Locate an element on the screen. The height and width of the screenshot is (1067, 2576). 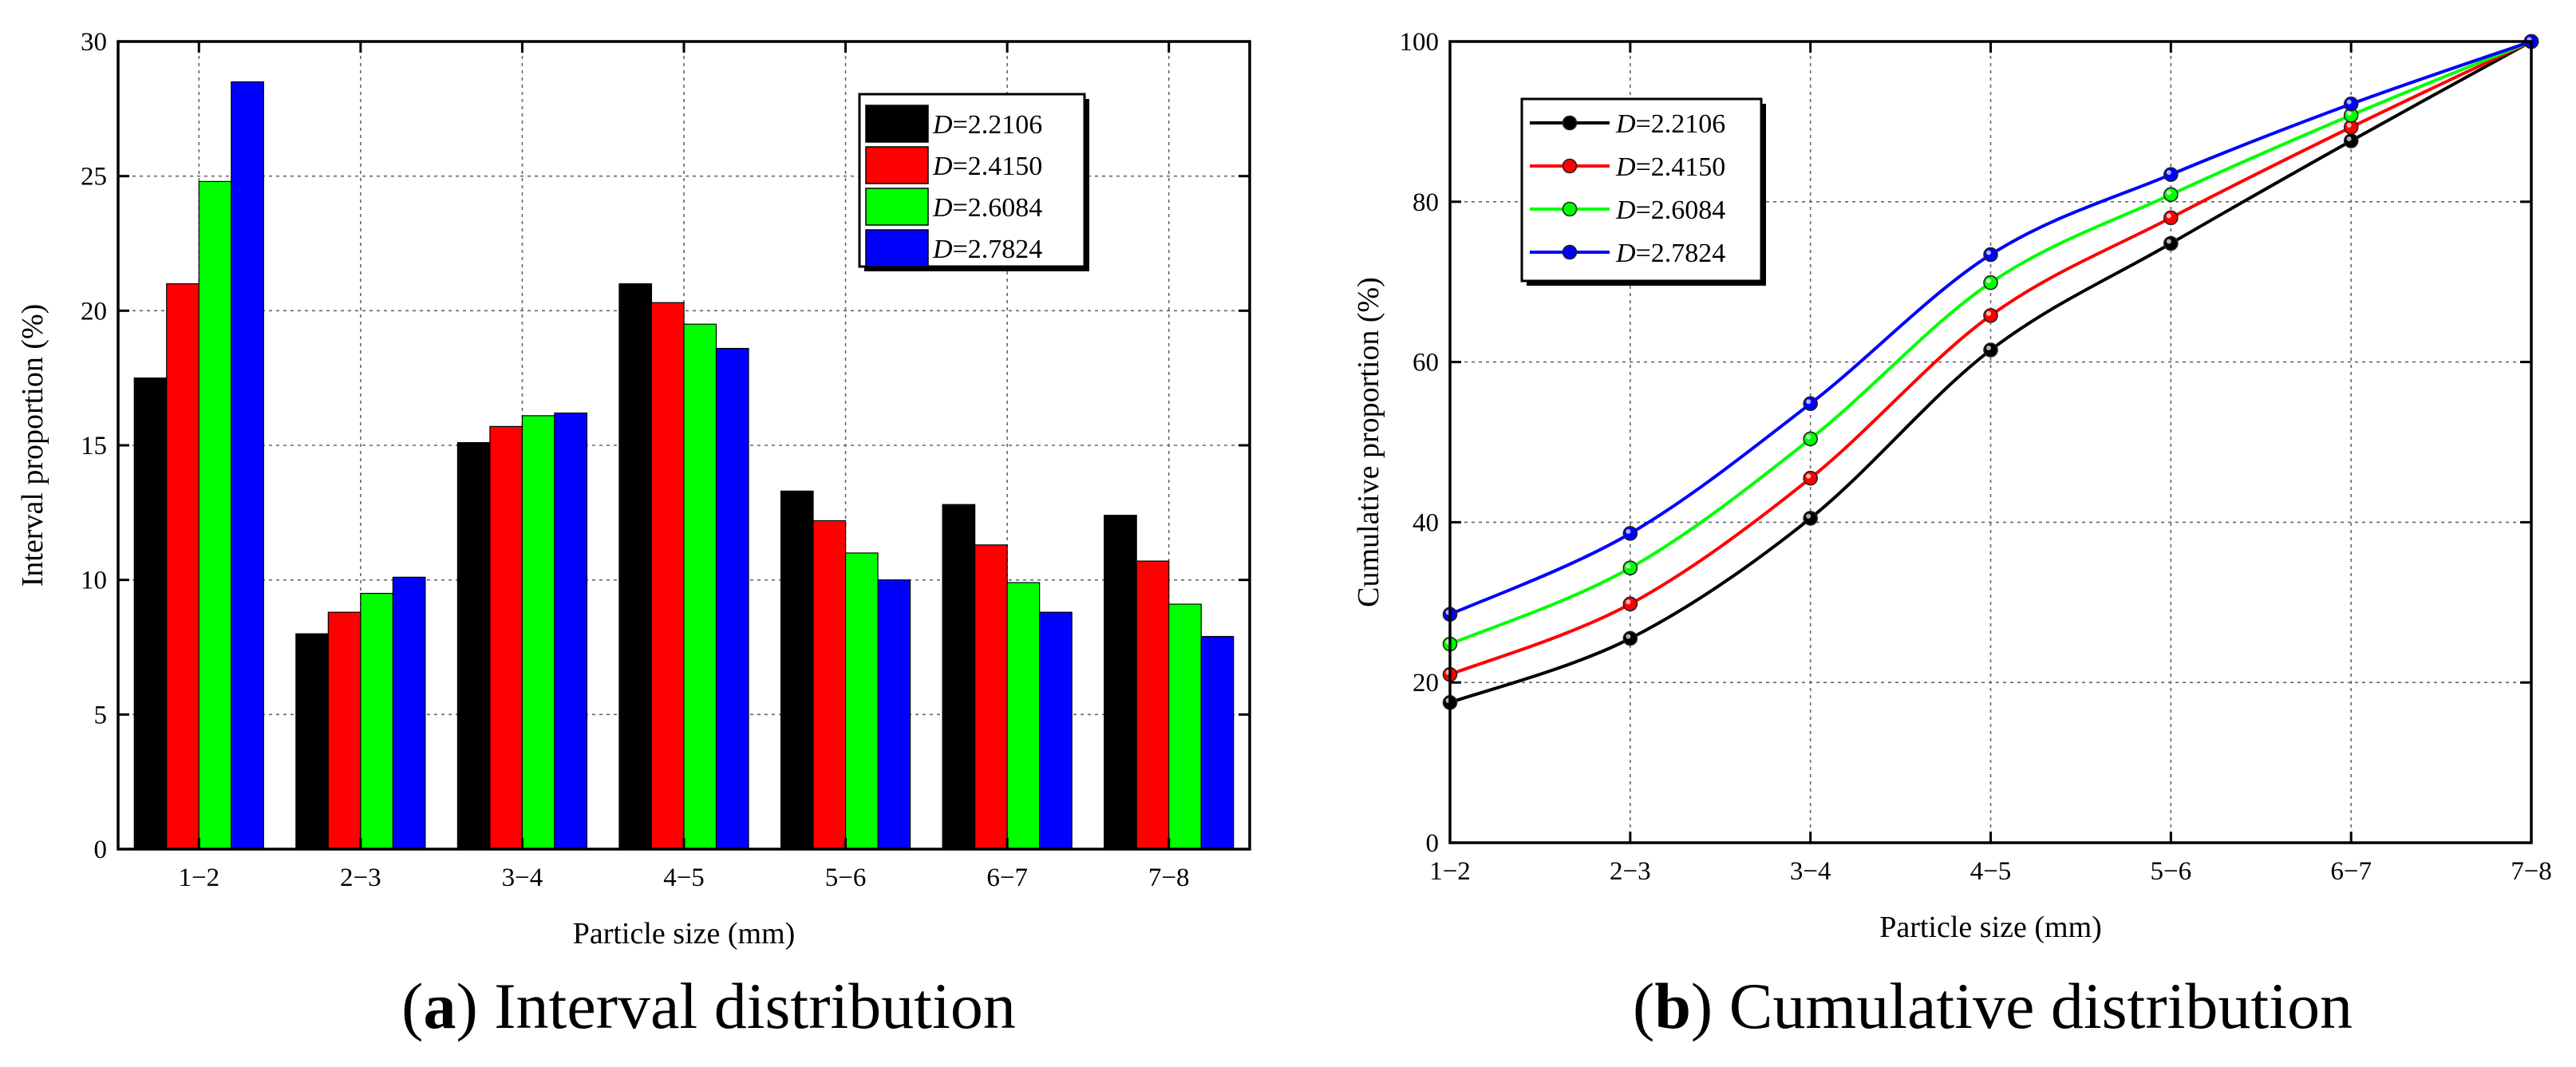
y-tick-label: 80 is located at coordinates (1425, 202).